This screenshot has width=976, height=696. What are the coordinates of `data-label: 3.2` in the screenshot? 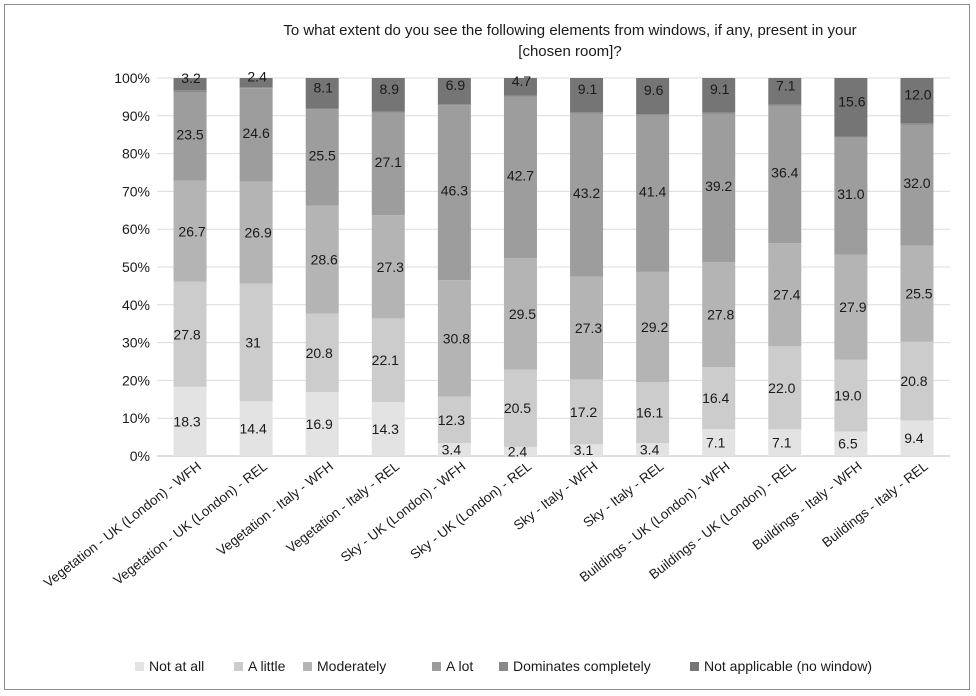 It's located at (191, 78).